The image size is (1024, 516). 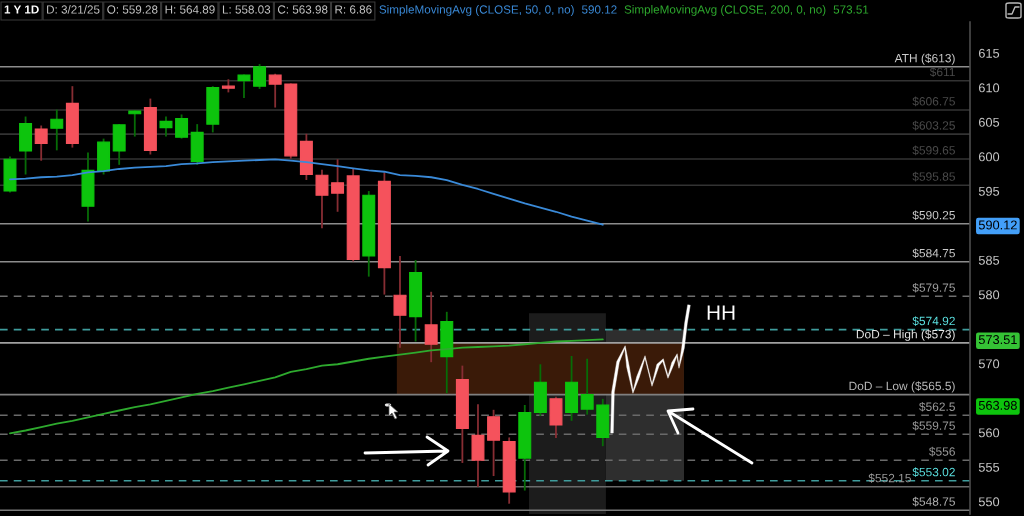 I want to click on y-tick-label: 560, so click(x=989, y=433).